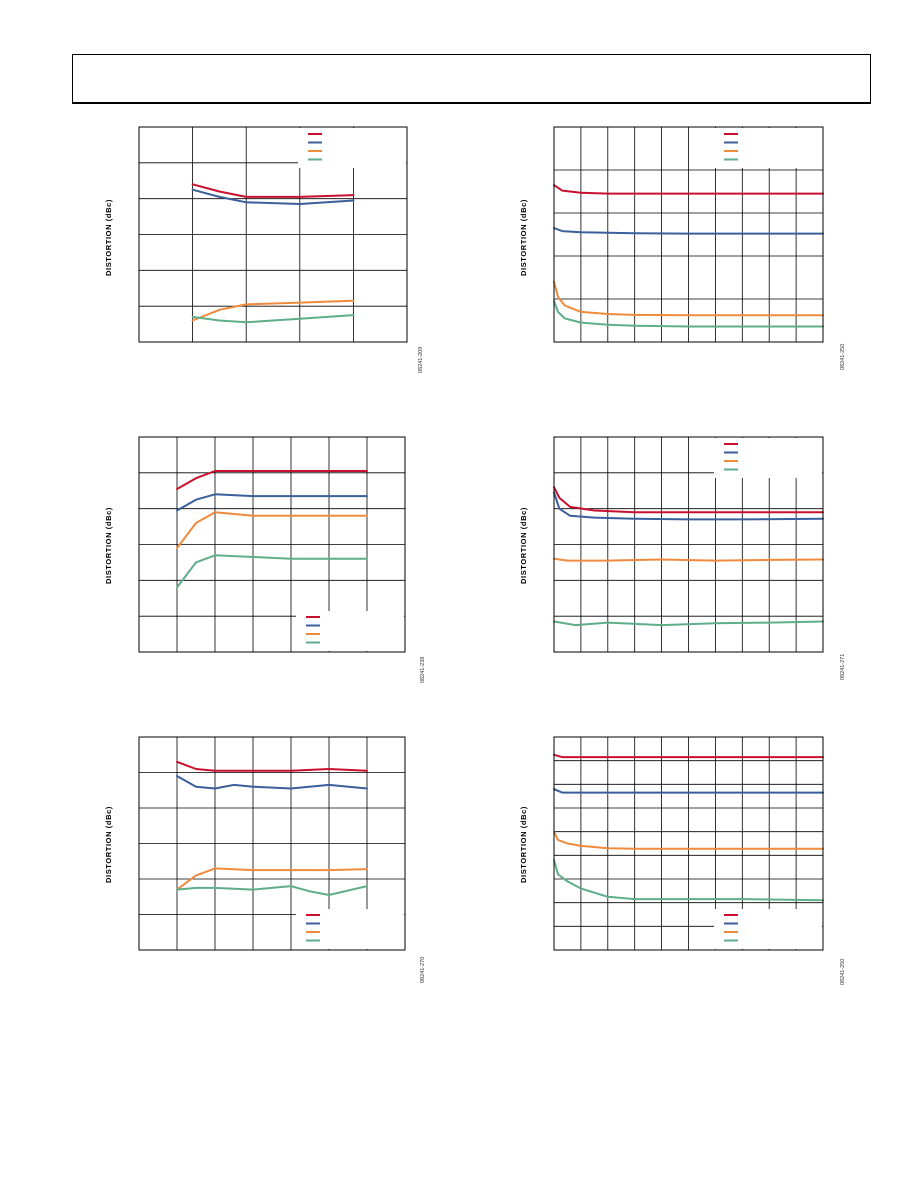 This screenshot has width=918, height=1188. I want to click on figure-number: 08241-209, so click(421, 359).